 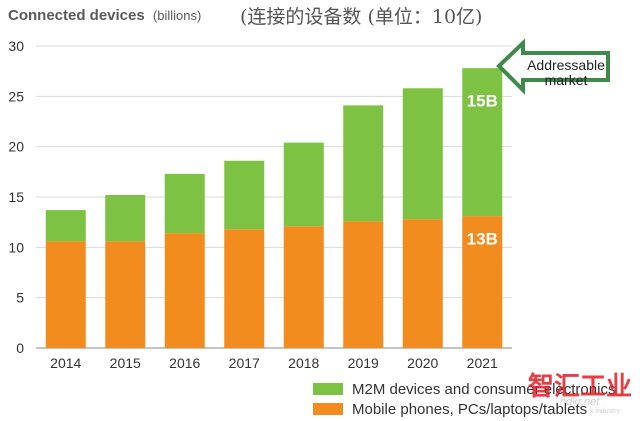 I want to click on bar-mobile-2015, so click(x=125, y=294).